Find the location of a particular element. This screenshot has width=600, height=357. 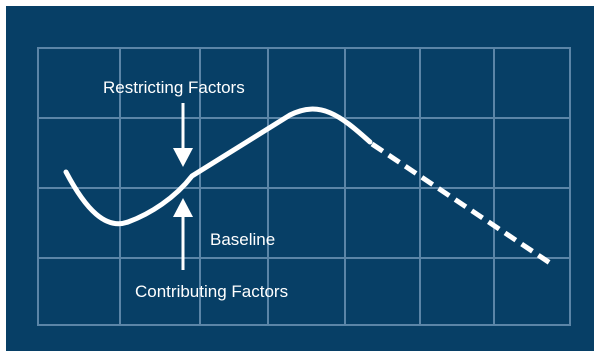

restricting-arrow is located at coordinates (183, 135).